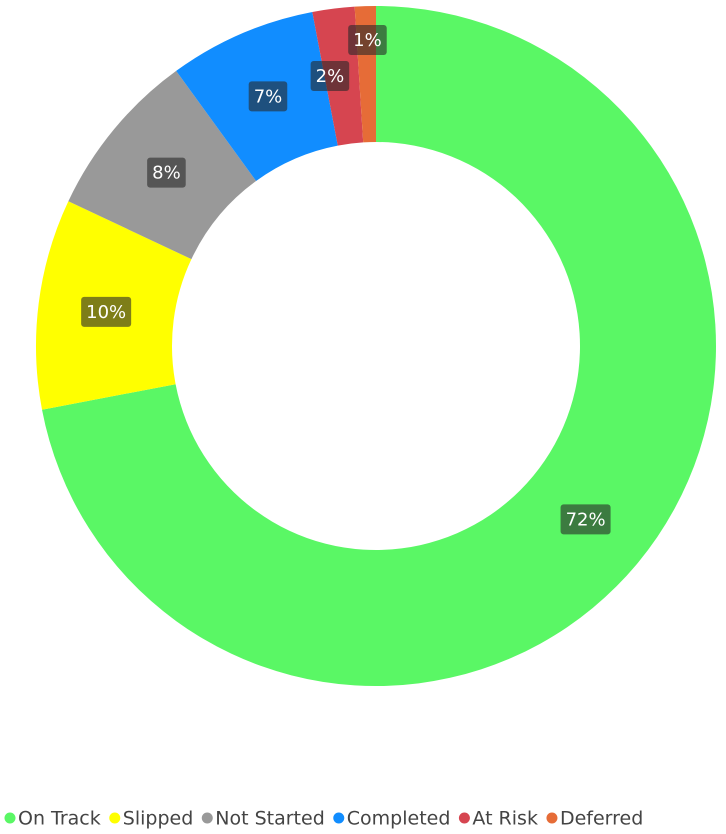  I want to click on data-label: 7%, so click(268, 96).